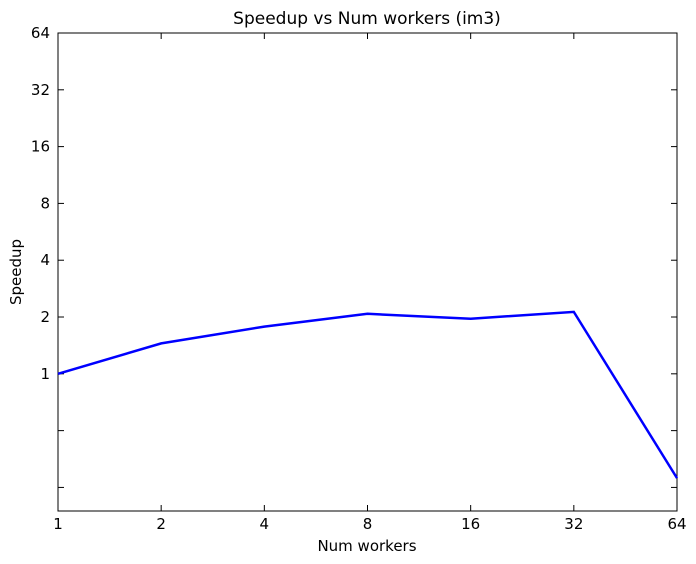  Describe the element at coordinates (366, 546) in the screenshot. I see `x-axis-label: Num workers` at that location.